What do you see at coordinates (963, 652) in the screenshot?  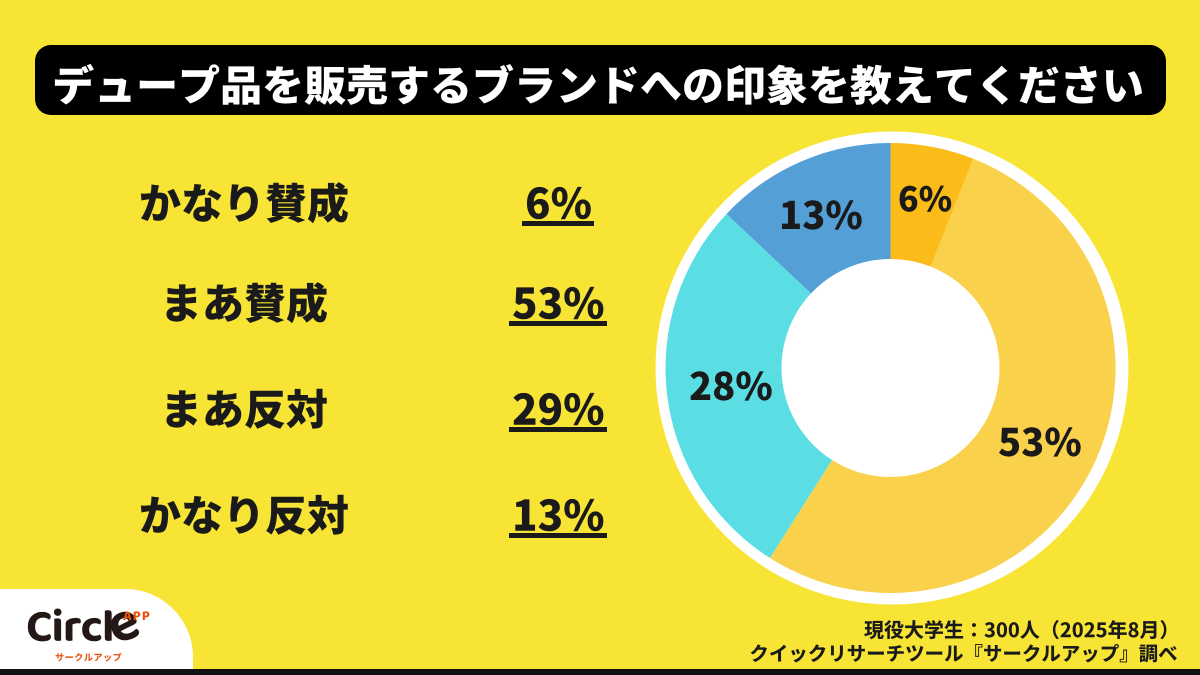 I see `footnote-source: クイックリサーチツール『サークルアップ』調べ` at bounding box center [963, 652].